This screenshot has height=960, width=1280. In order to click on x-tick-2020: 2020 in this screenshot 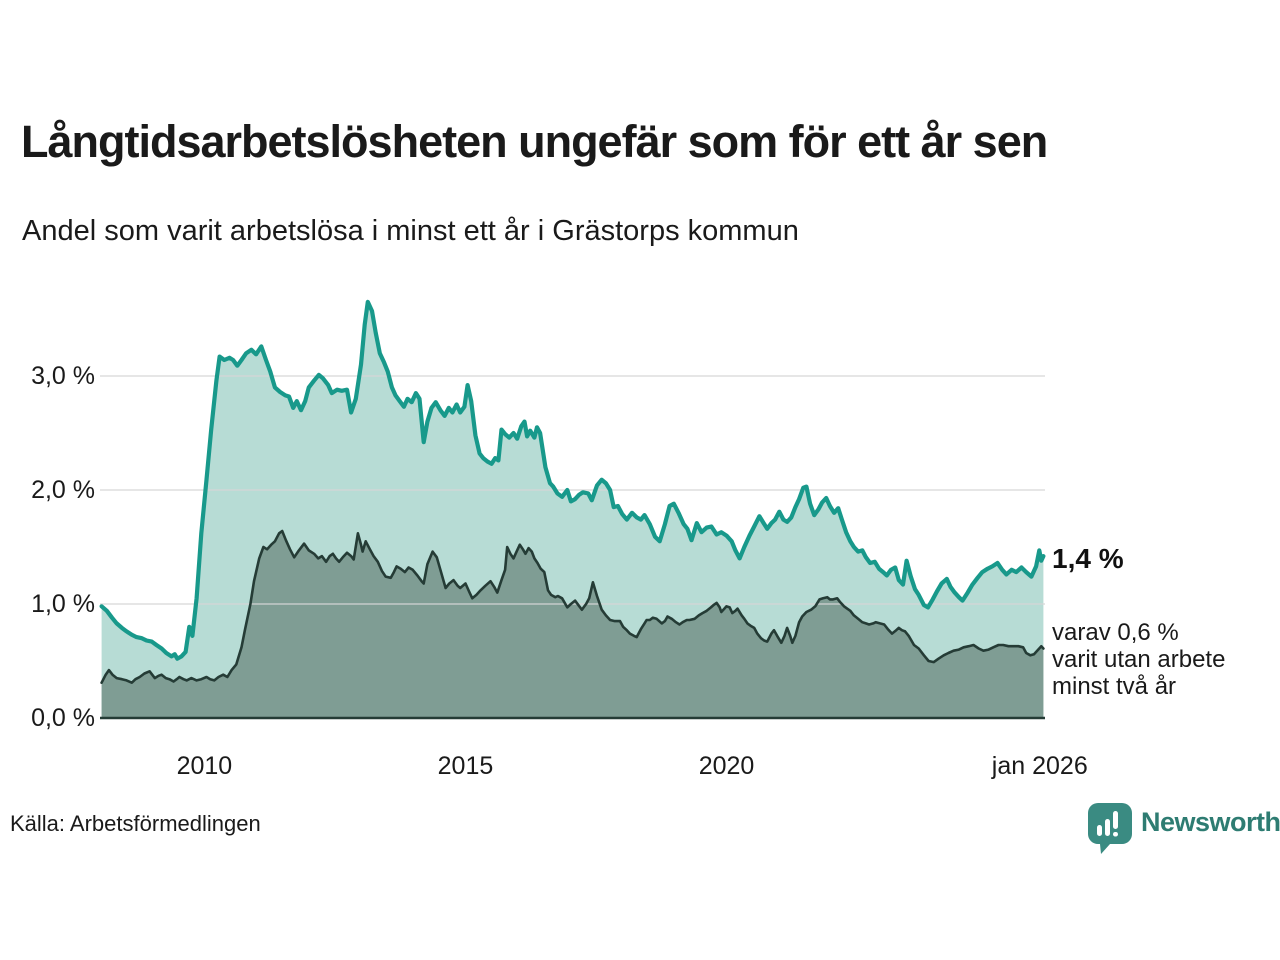, I will do `click(726, 766)`.